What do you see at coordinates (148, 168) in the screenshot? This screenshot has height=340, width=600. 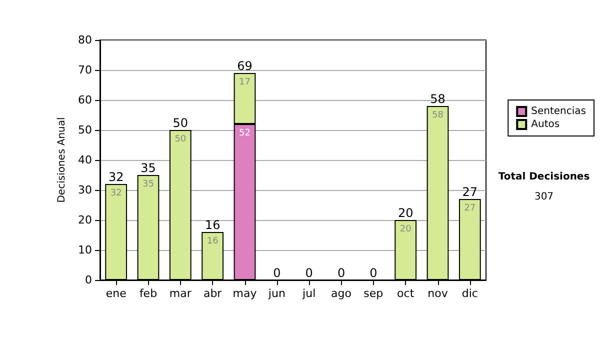 I see `total-label: 35` at bounding box center [148, 168].